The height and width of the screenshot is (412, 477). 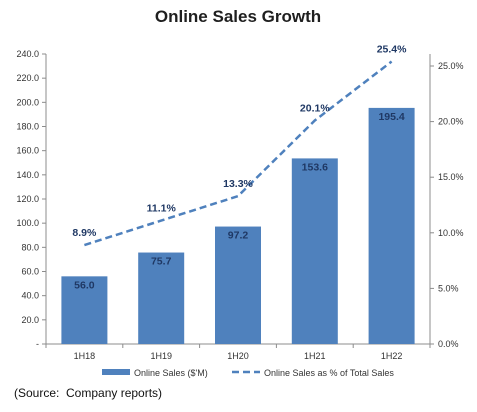 I want to click on bar-value-label: 153.6, so click(x=315, y=167).